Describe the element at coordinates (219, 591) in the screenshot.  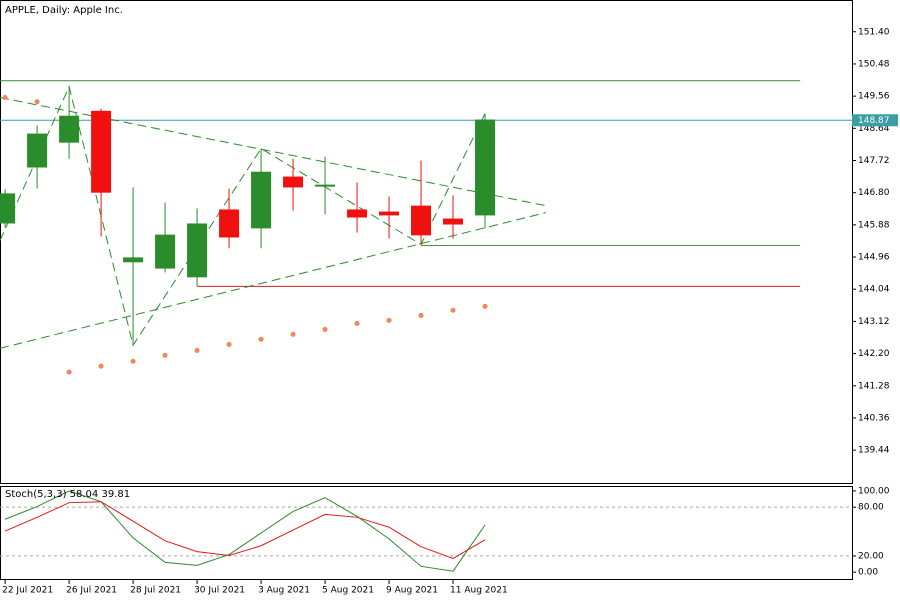
I see `x-tick-label: 30 Jul 2021` at that location.